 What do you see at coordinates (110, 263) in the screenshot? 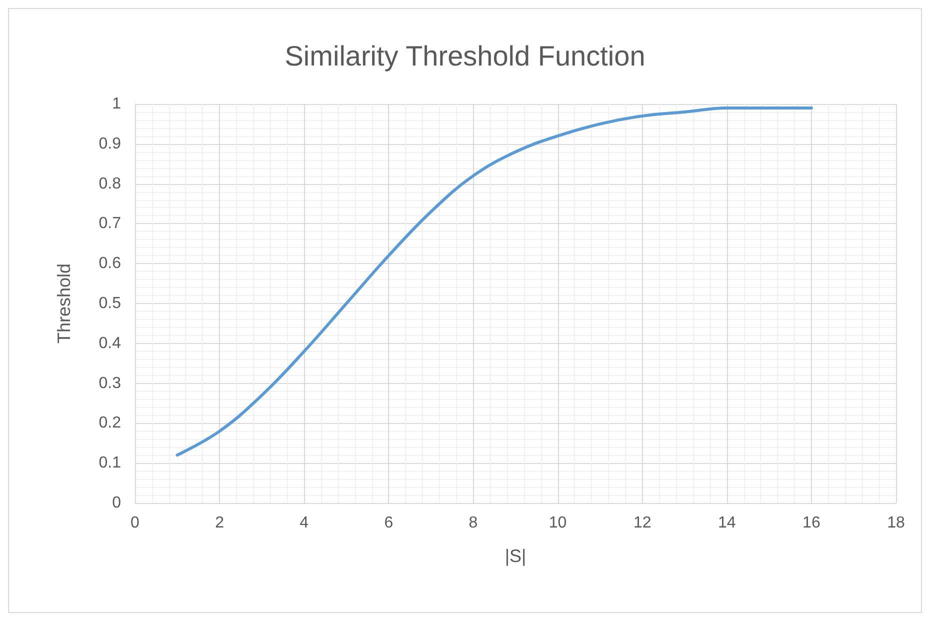
I see `y-tick-label: 0.6` at bounding box center [110, 263].